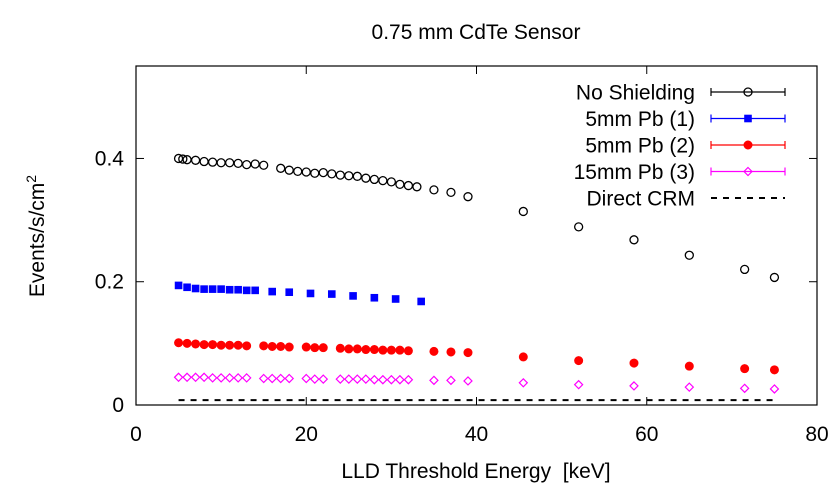 The width and height of the screenshot is (838, 491). What do you see at coordinates (635, 93) in the screenshot?
I see `legend-label: No Shielding` at bounding box center [635, 93].